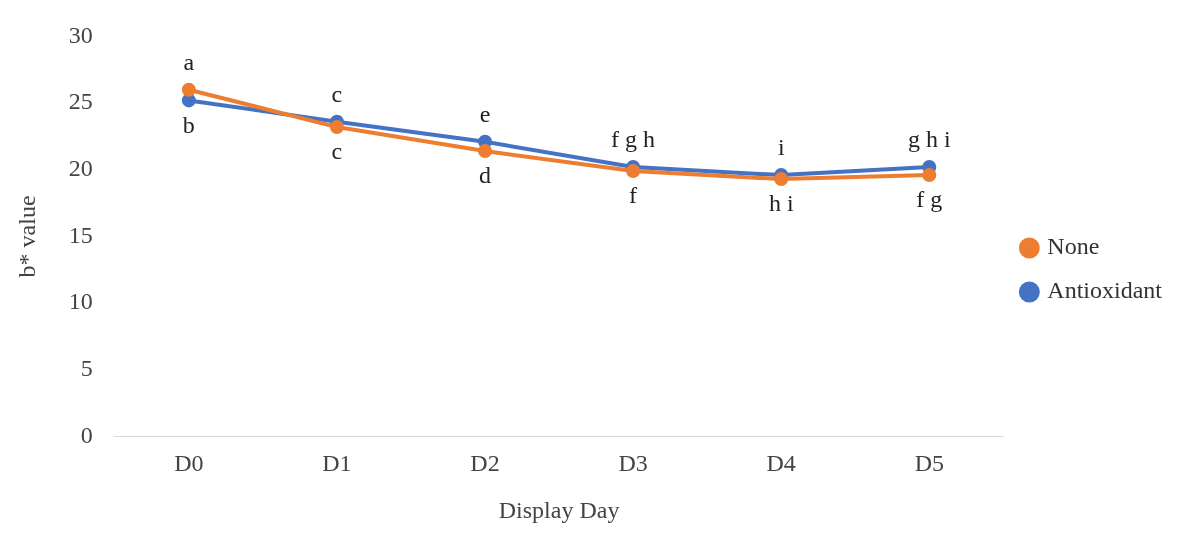  I want to click on x-tick-label: D5, so click(929, 463).